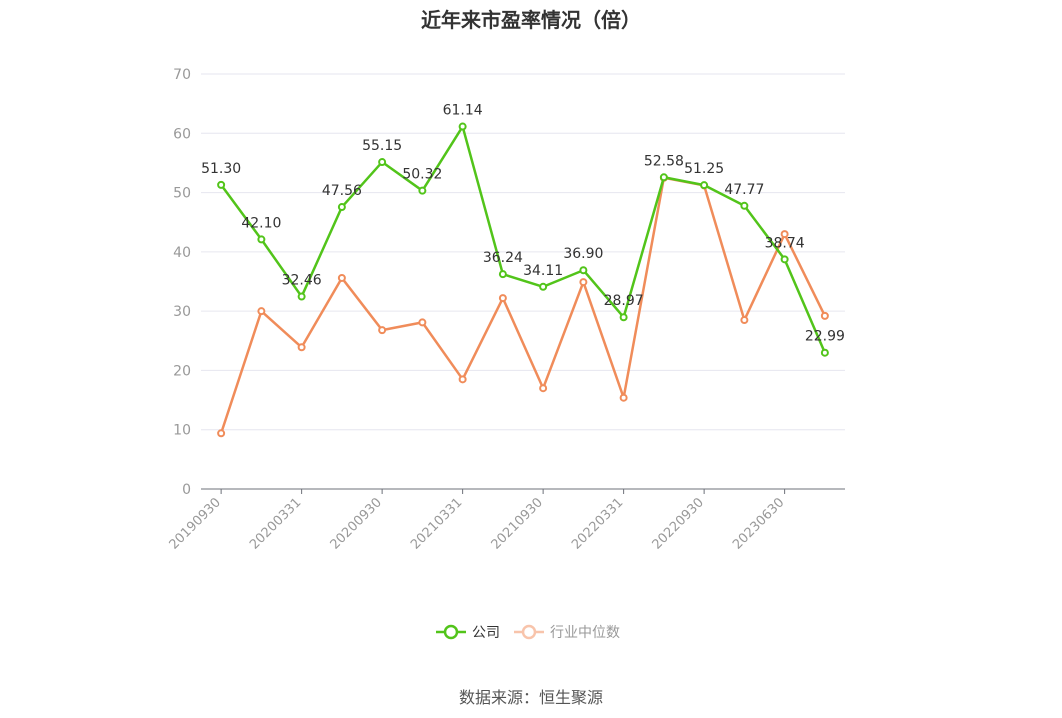 This screenshot has width=1062, height=718. Describe the element at coordinates (585, 633) in the screenshot. I see `legend-label-industry-median: 行业中位数` at that location.